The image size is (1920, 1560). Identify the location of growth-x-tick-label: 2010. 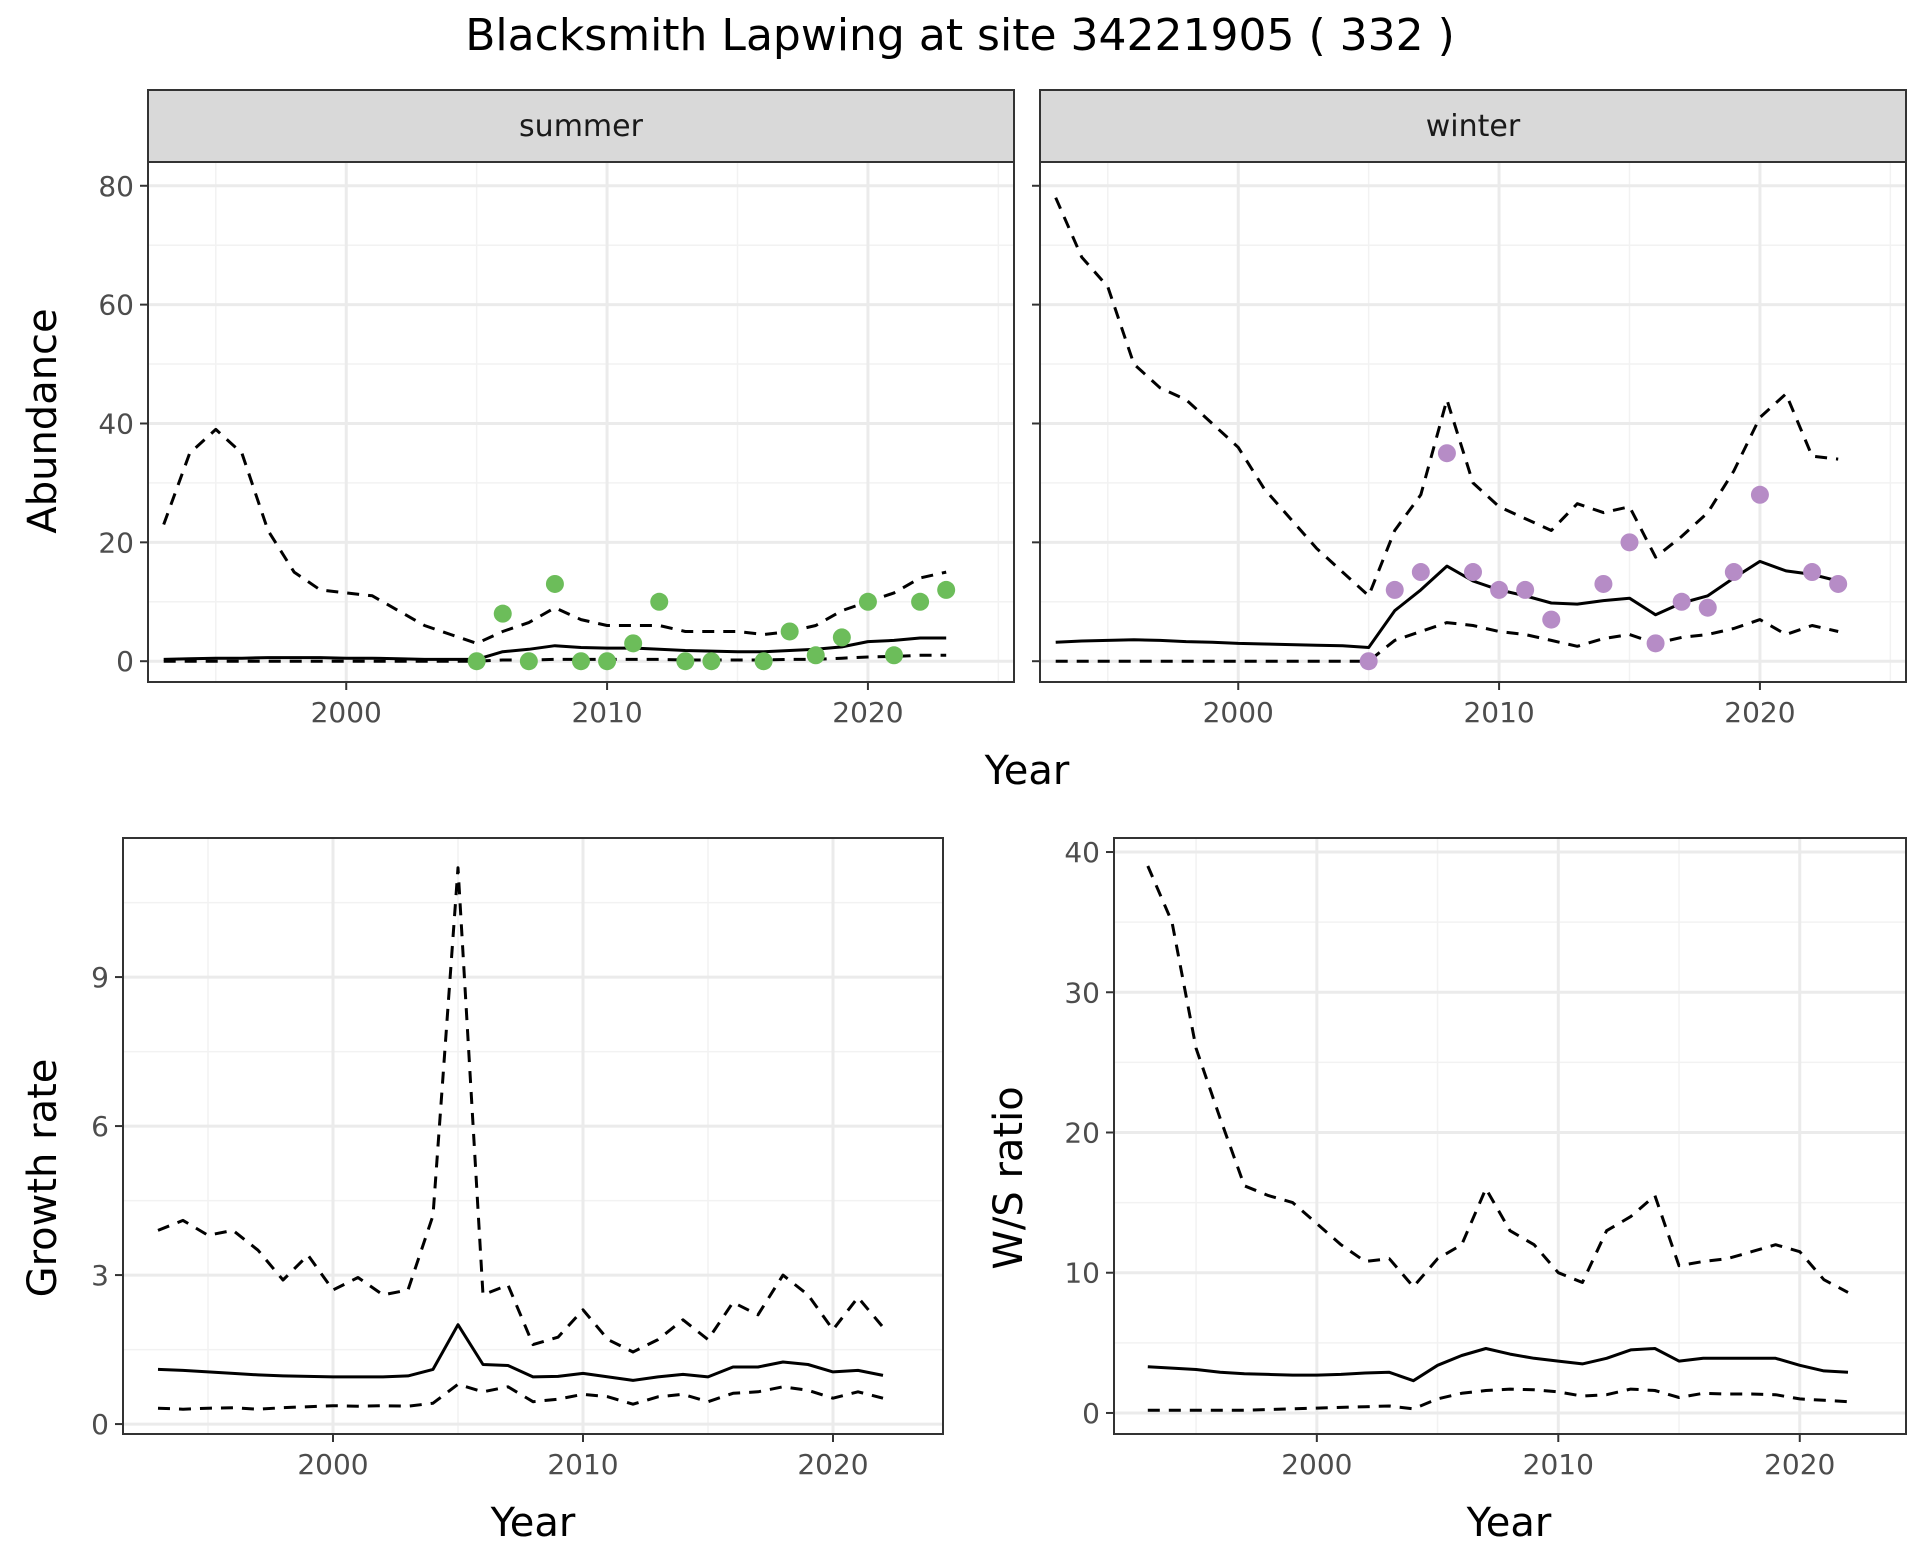
(582, 1464).